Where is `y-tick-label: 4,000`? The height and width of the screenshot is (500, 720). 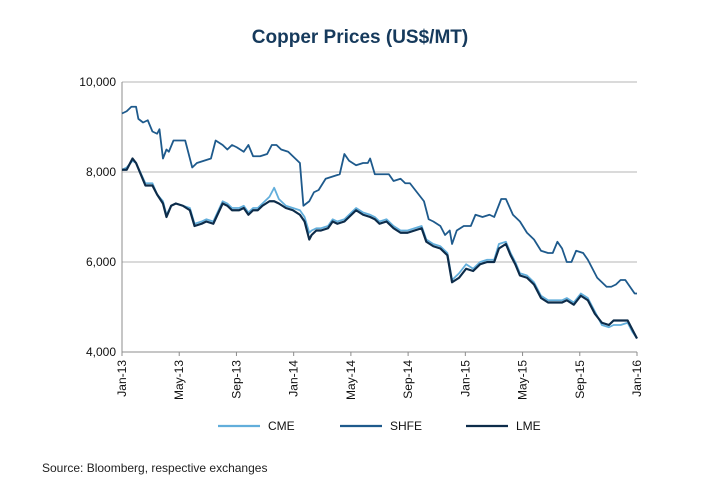
y-tick-label: 4,000 is located at coordinates (101, 352).